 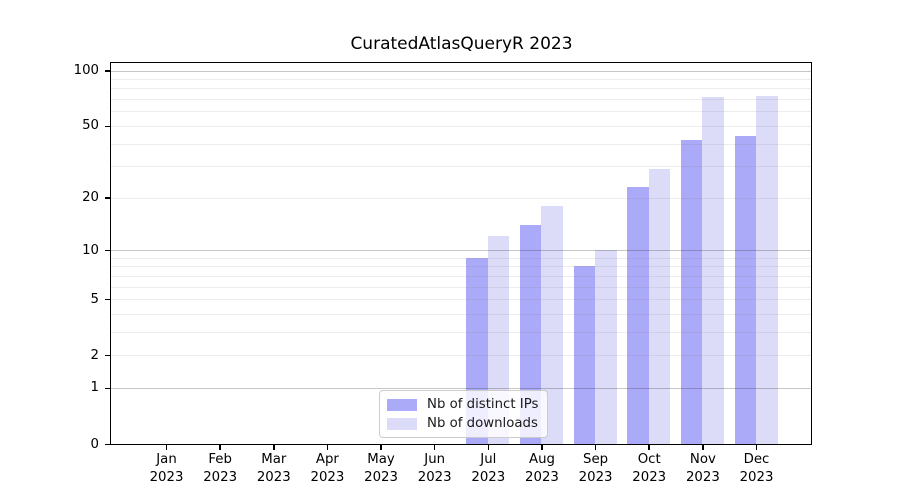 What do you see at coordinates (461, 44) in the screenshot?
I see `chart-title: CuratedAtlasQueryR 2023` at bounding box center [461, 44].